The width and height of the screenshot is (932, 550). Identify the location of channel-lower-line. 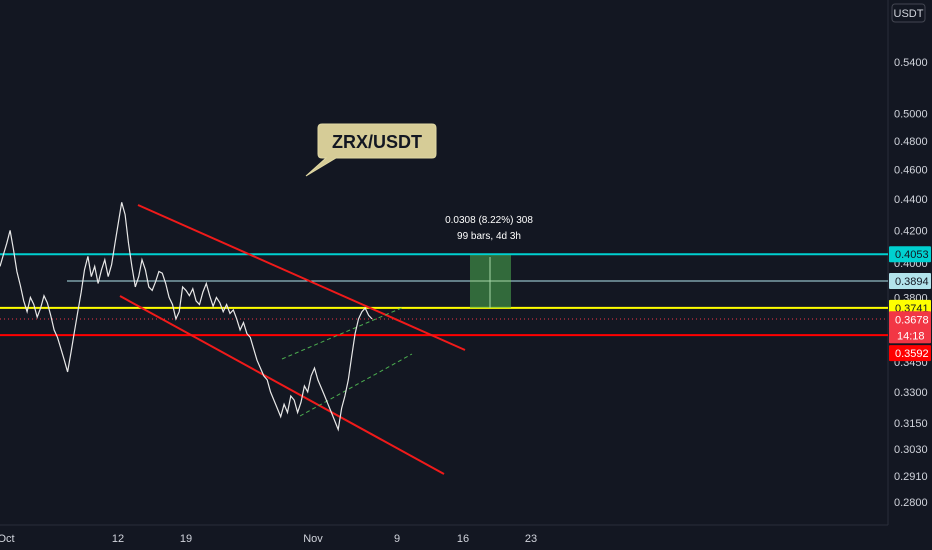
(282, 385).